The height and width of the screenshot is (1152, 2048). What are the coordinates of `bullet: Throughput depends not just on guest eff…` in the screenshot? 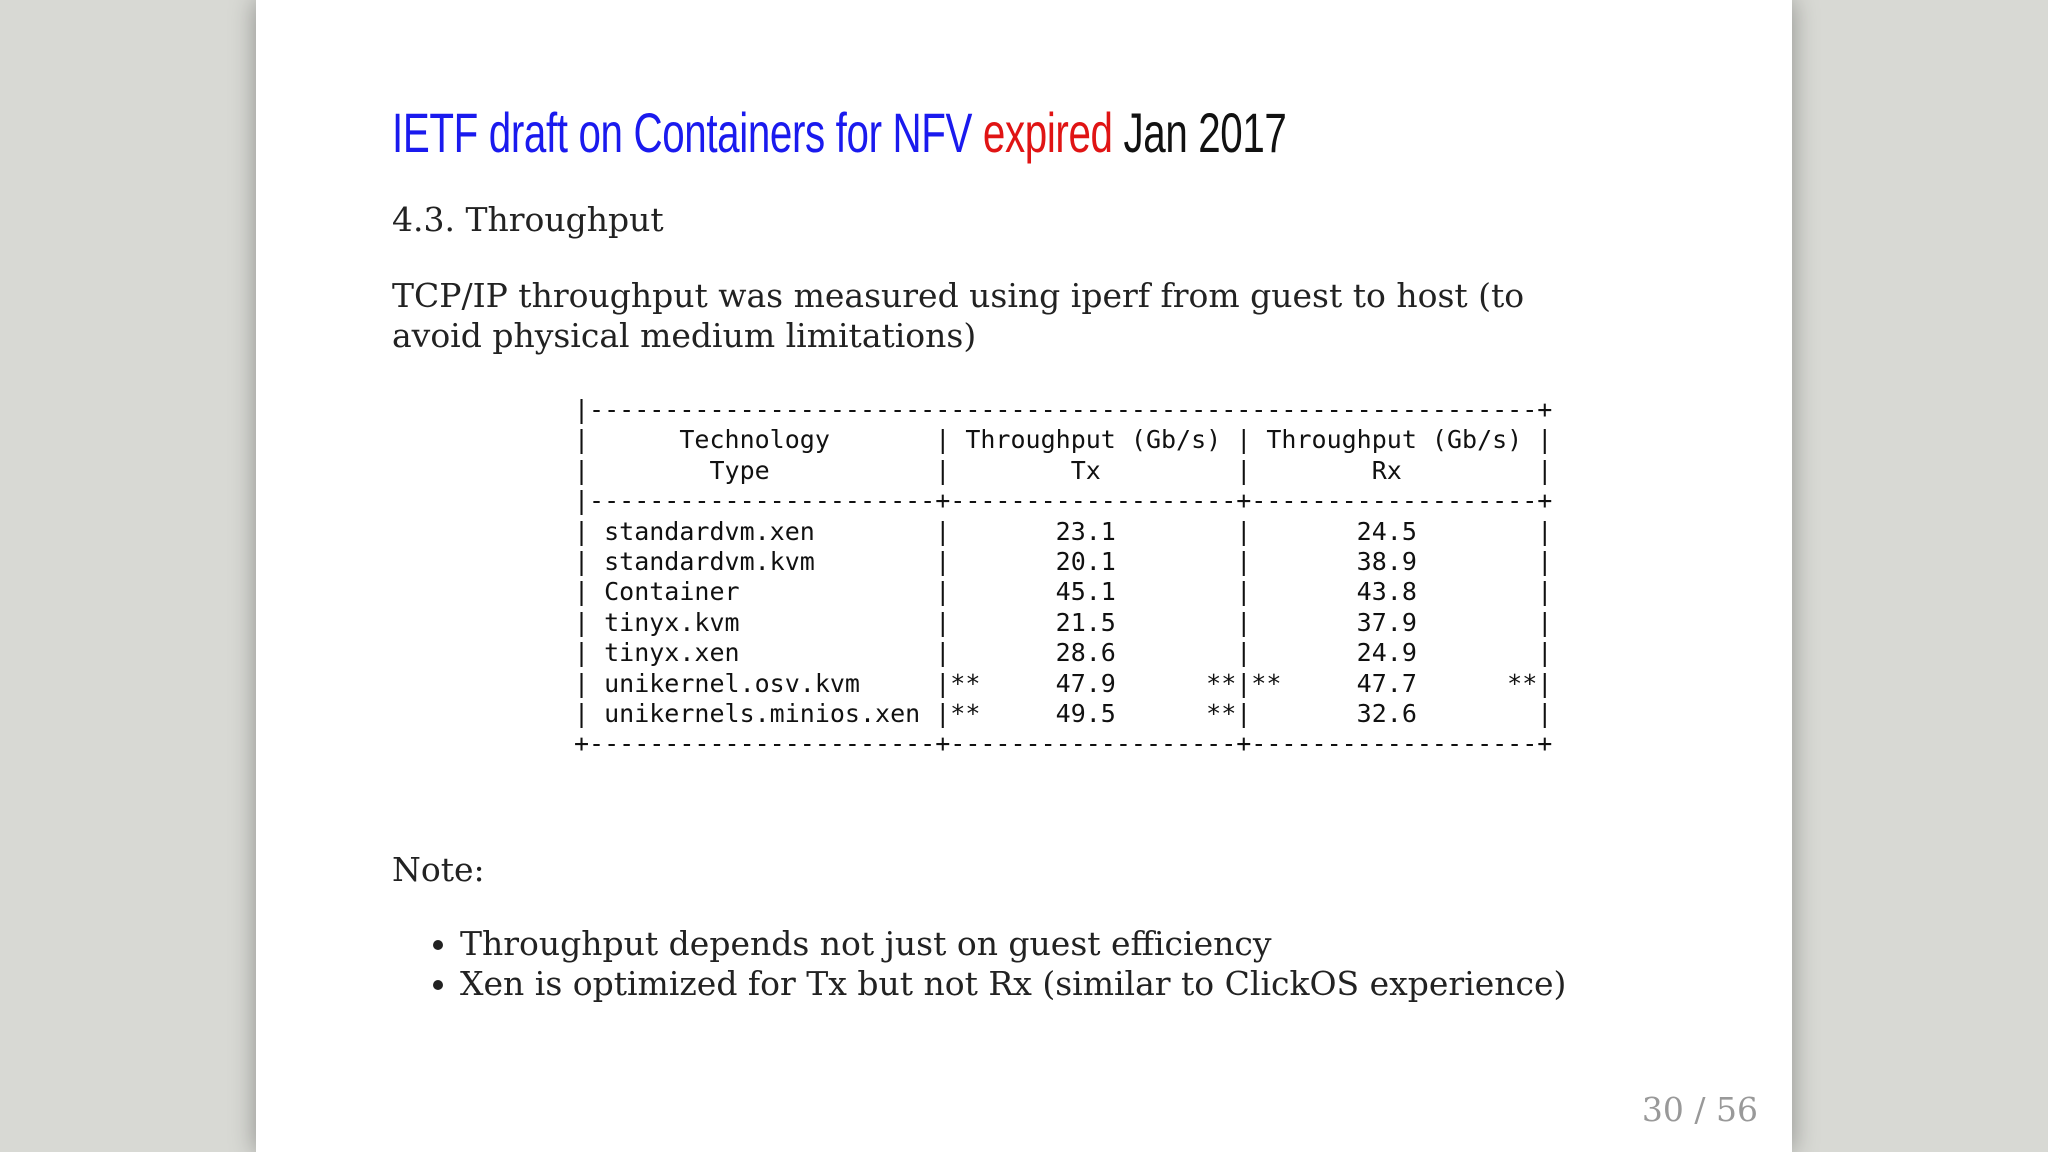 It's located at (1013, 944).